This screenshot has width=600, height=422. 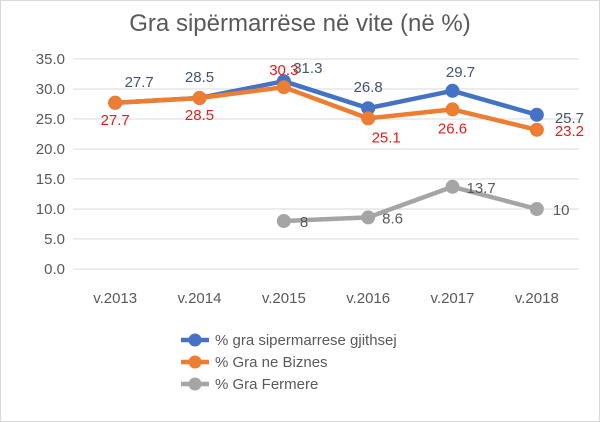 I want to click on legend-label: % gra sipermarrese gjithsej, so click(x=306, y=340).